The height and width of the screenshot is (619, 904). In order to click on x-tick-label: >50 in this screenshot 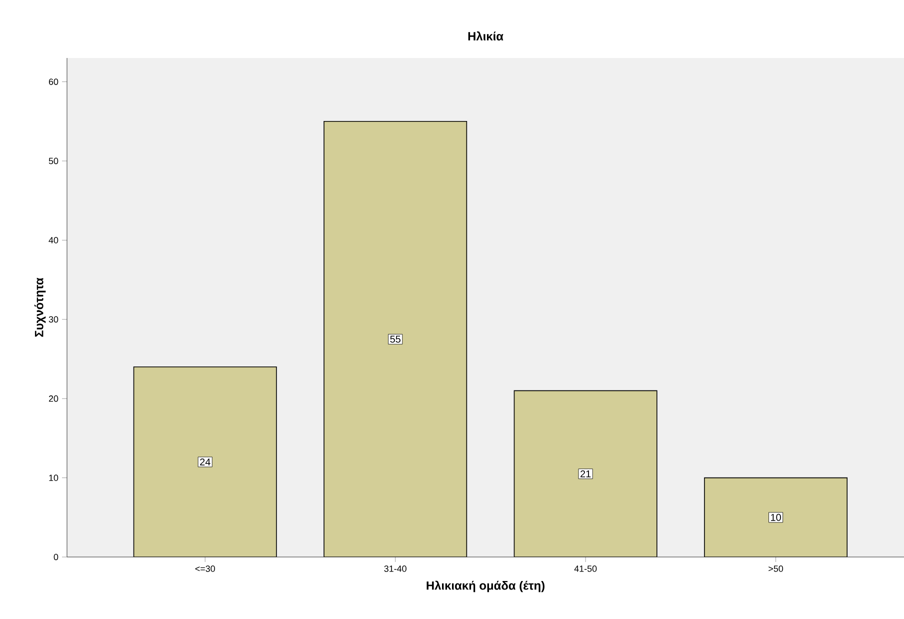, I will do `click(776, 569)`.